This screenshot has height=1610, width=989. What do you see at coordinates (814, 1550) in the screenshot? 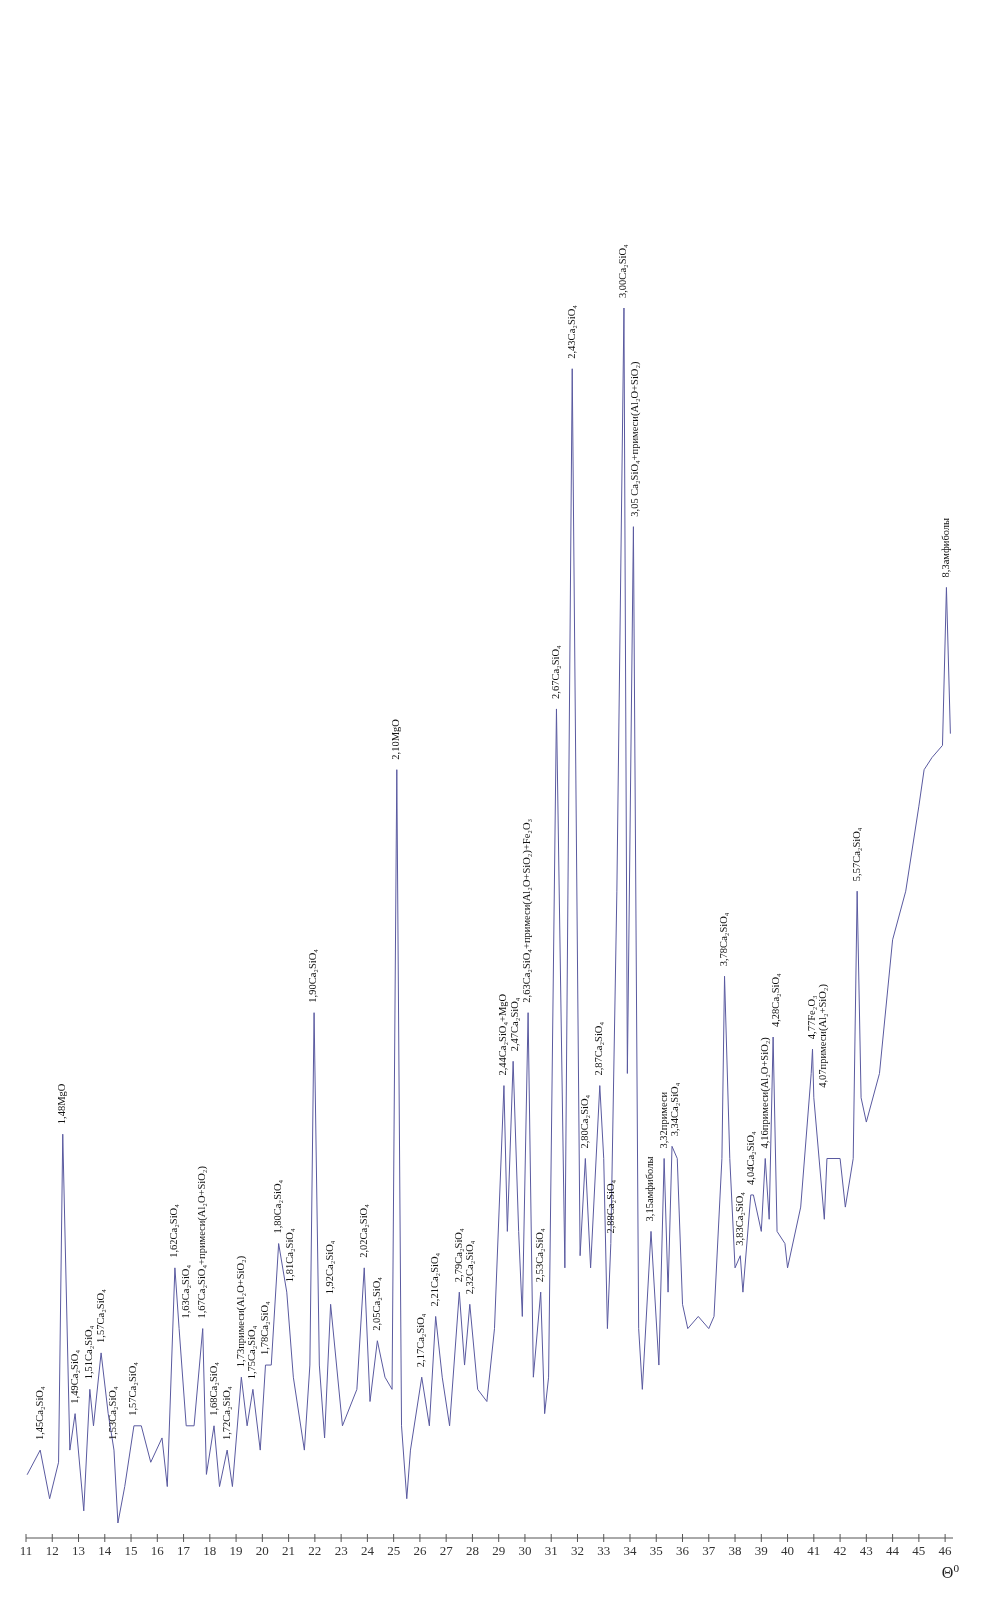
I see `x-tick-label: 41` at bounding box center [814, 1550].